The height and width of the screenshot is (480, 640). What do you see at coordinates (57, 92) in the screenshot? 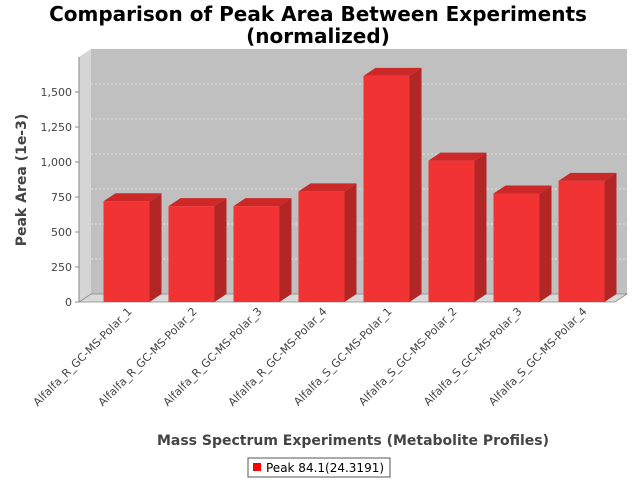
I see `y-tick-label: 1,500` at bounding box center [57, 92].